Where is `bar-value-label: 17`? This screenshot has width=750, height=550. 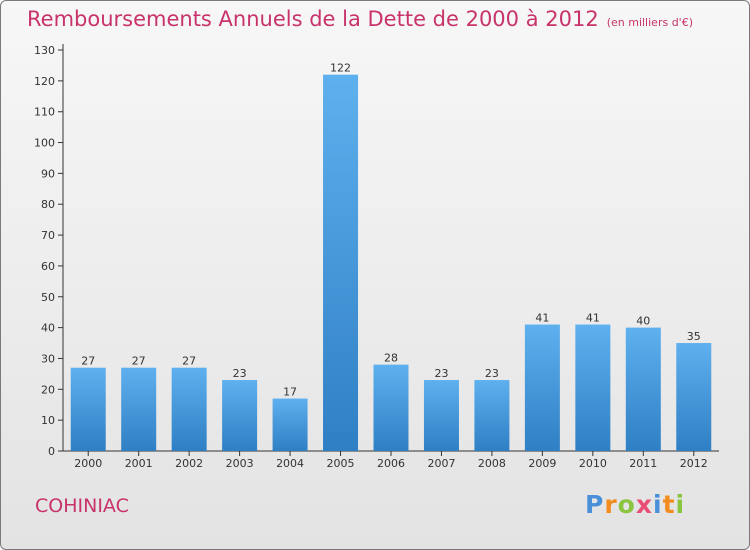 bar-value-label: 17 is located at coordinates (290, 392).